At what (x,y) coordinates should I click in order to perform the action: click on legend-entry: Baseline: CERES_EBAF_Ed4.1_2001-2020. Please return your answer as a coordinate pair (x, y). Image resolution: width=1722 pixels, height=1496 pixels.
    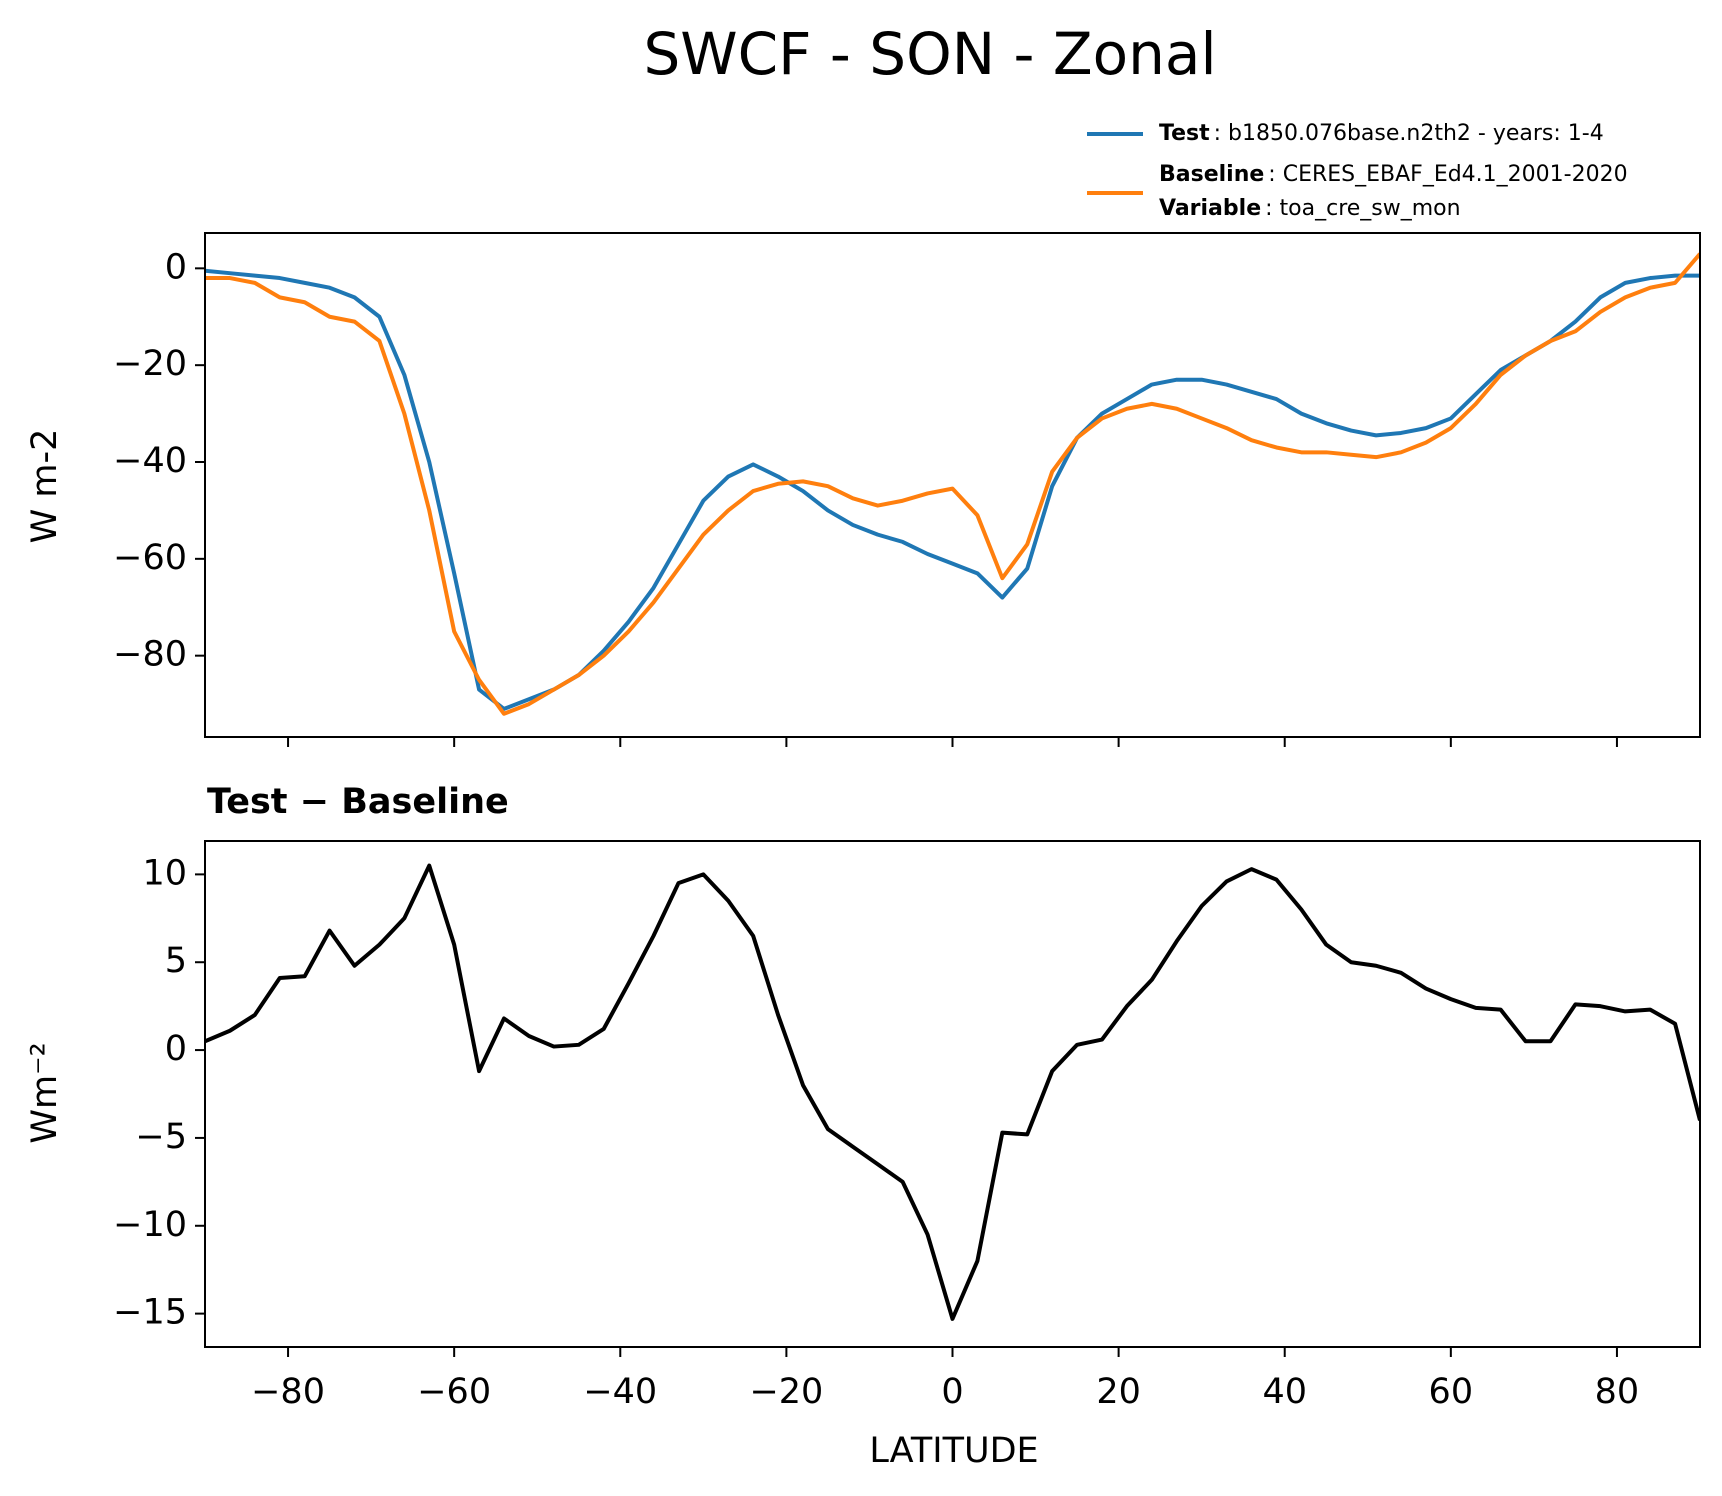
    Looking at the image, I should click on (1393, 174).